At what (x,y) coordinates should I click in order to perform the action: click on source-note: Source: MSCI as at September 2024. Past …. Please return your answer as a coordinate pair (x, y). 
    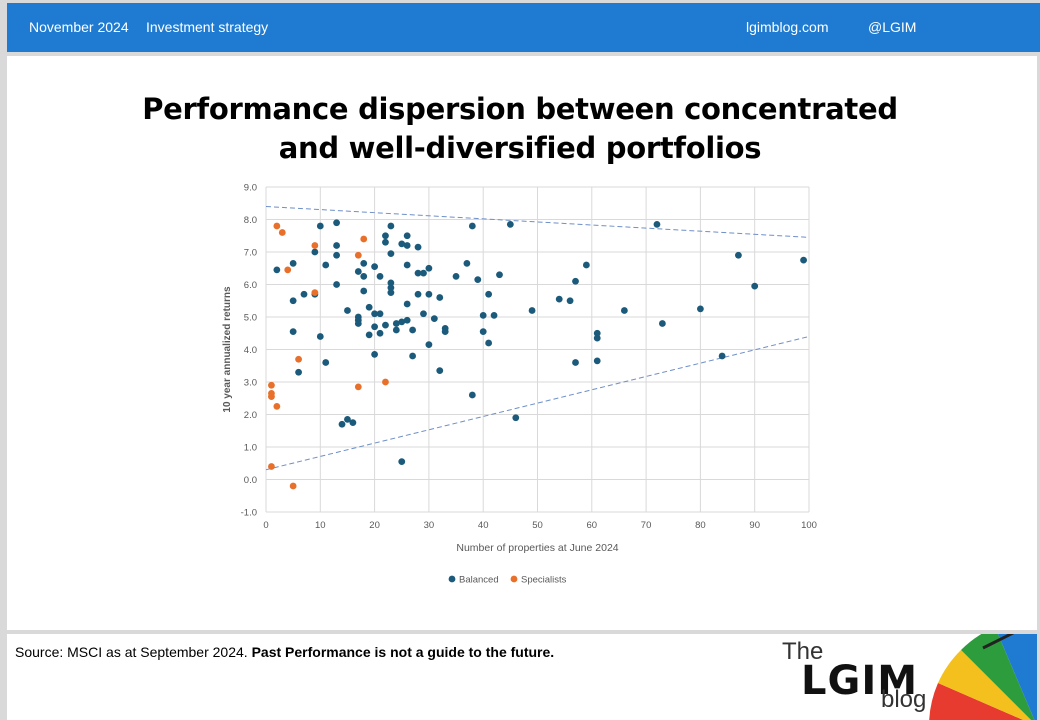
    Looking at the image, I should click on (284, 652).